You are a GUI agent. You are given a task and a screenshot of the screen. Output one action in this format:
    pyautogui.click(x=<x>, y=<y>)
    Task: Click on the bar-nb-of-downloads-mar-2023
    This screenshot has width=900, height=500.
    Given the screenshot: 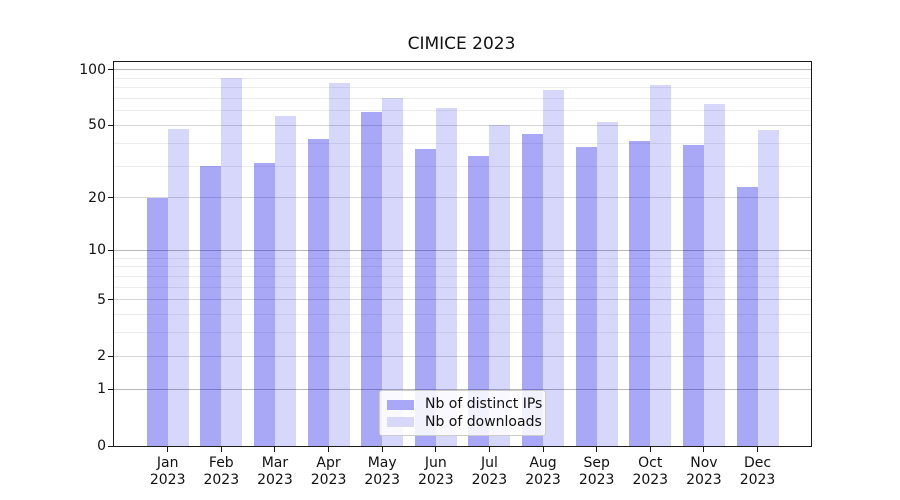 What is the action you would take?
    pyautogui.click(x=285, y=281)
    